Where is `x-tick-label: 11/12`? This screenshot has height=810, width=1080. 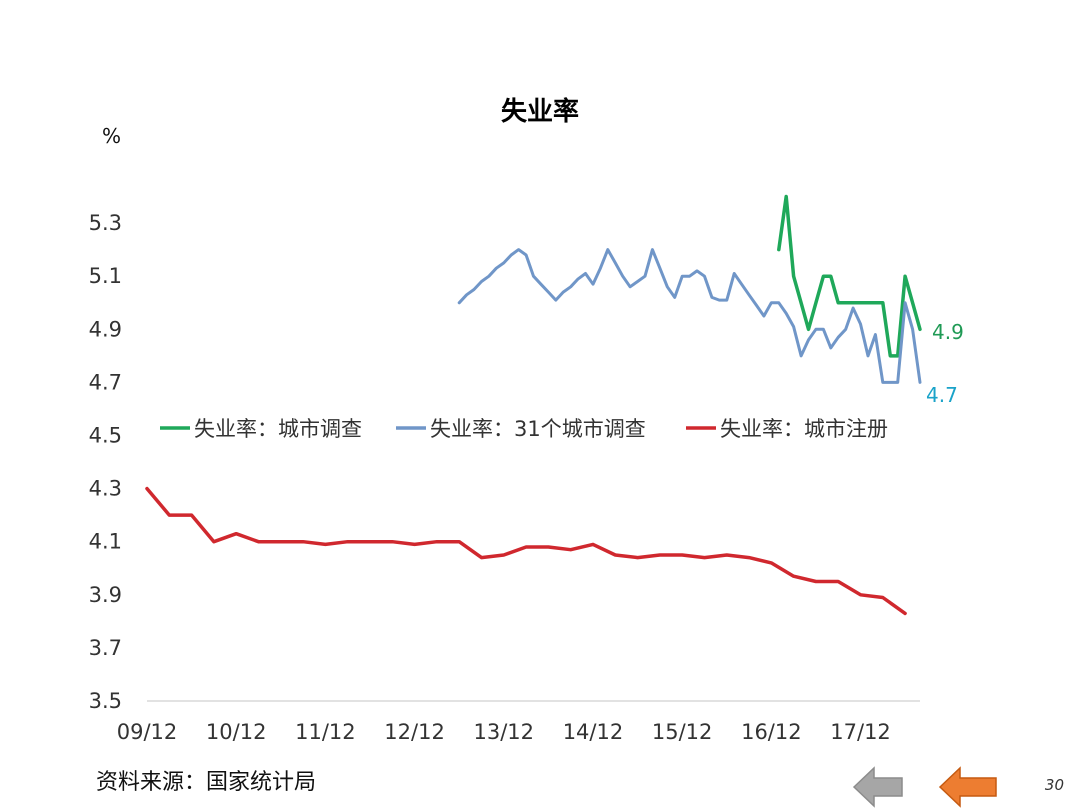
x-tick-label: 11/12 is located at coordinates (325, 732).